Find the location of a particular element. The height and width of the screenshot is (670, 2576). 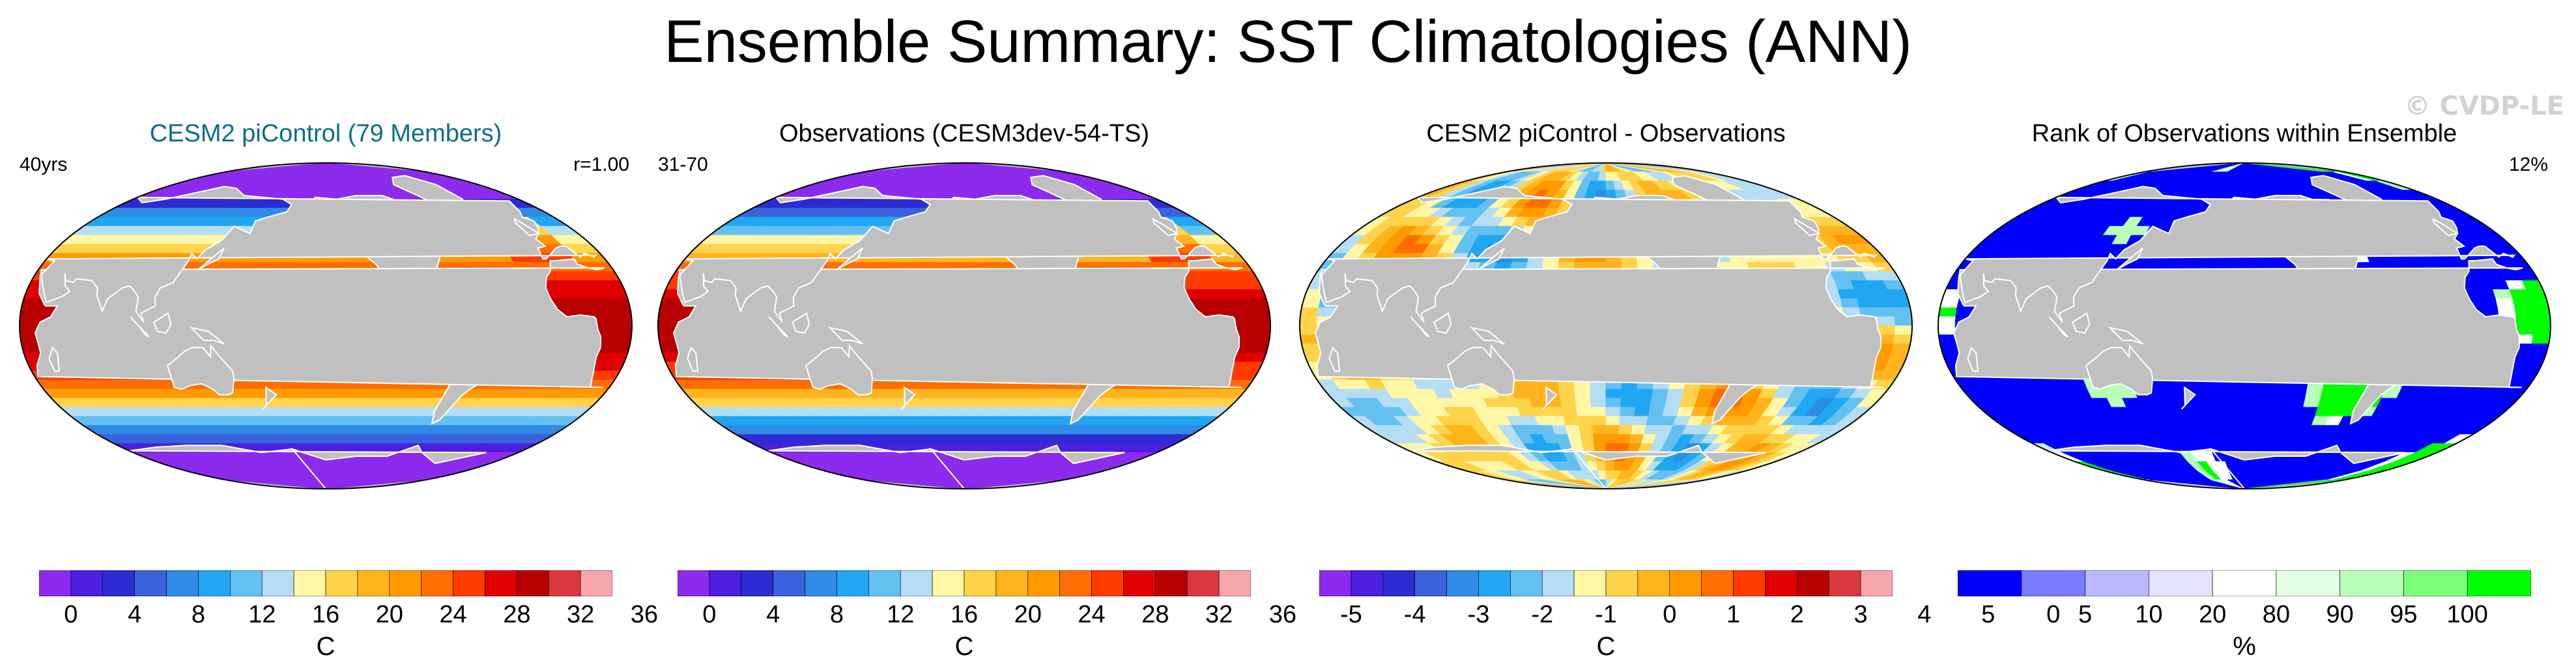

landmass-borneo is located at coordinates (801, 323).